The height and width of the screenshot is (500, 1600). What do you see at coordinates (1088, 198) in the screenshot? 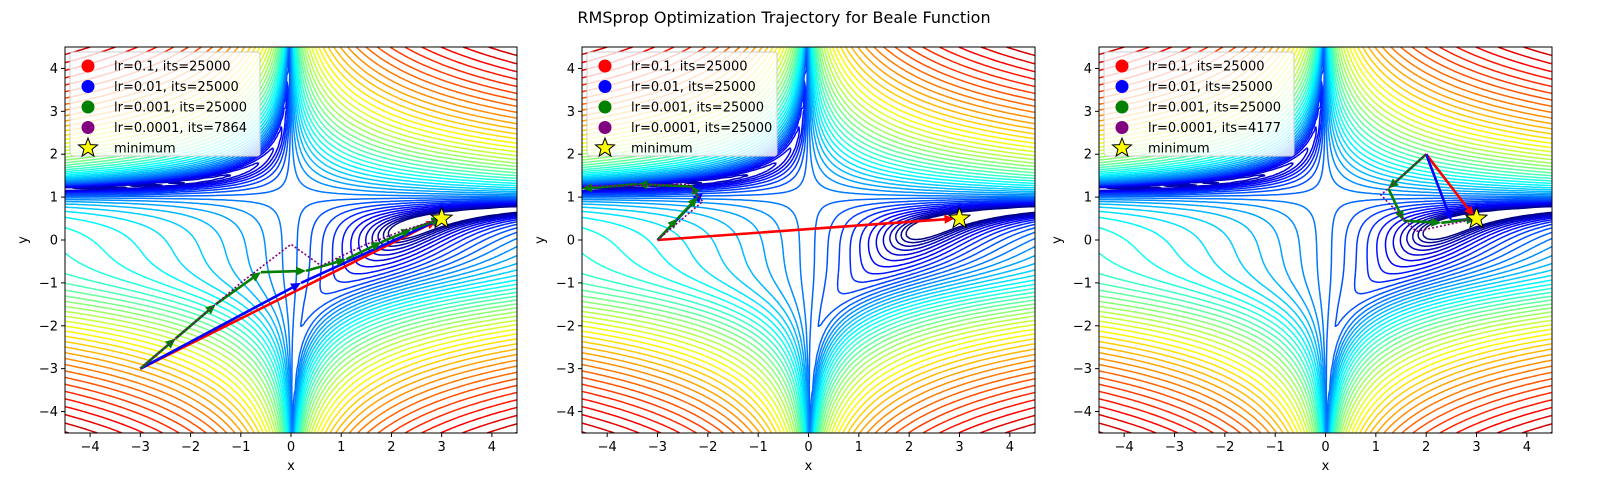
I see `y-tick-label: 1` at bounding box center [1088, 198].